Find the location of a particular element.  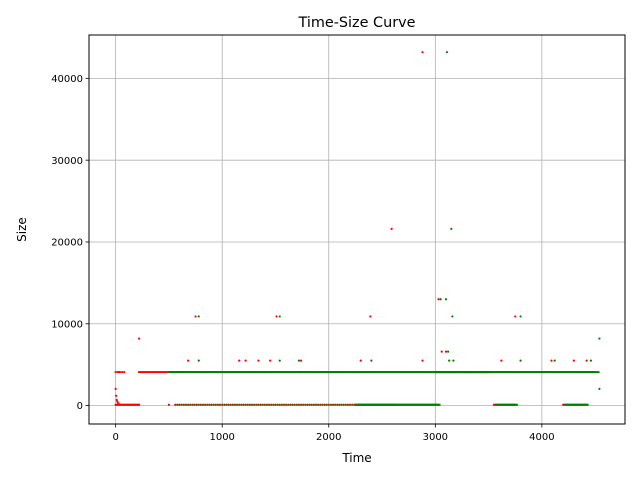

x-axis-label: Time is located at coordinates (356, 458).